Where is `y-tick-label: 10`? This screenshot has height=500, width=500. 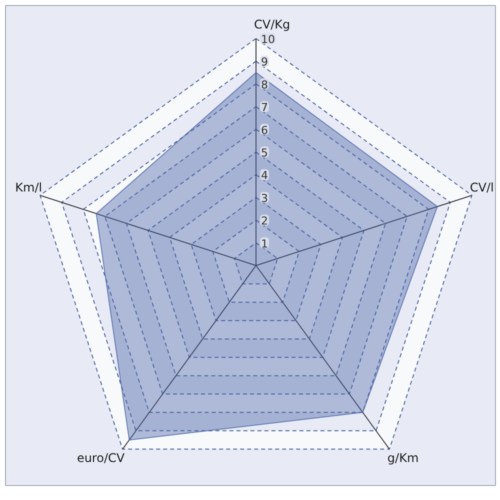
y-tick-label: 10 is located at coordinates (268, 39).